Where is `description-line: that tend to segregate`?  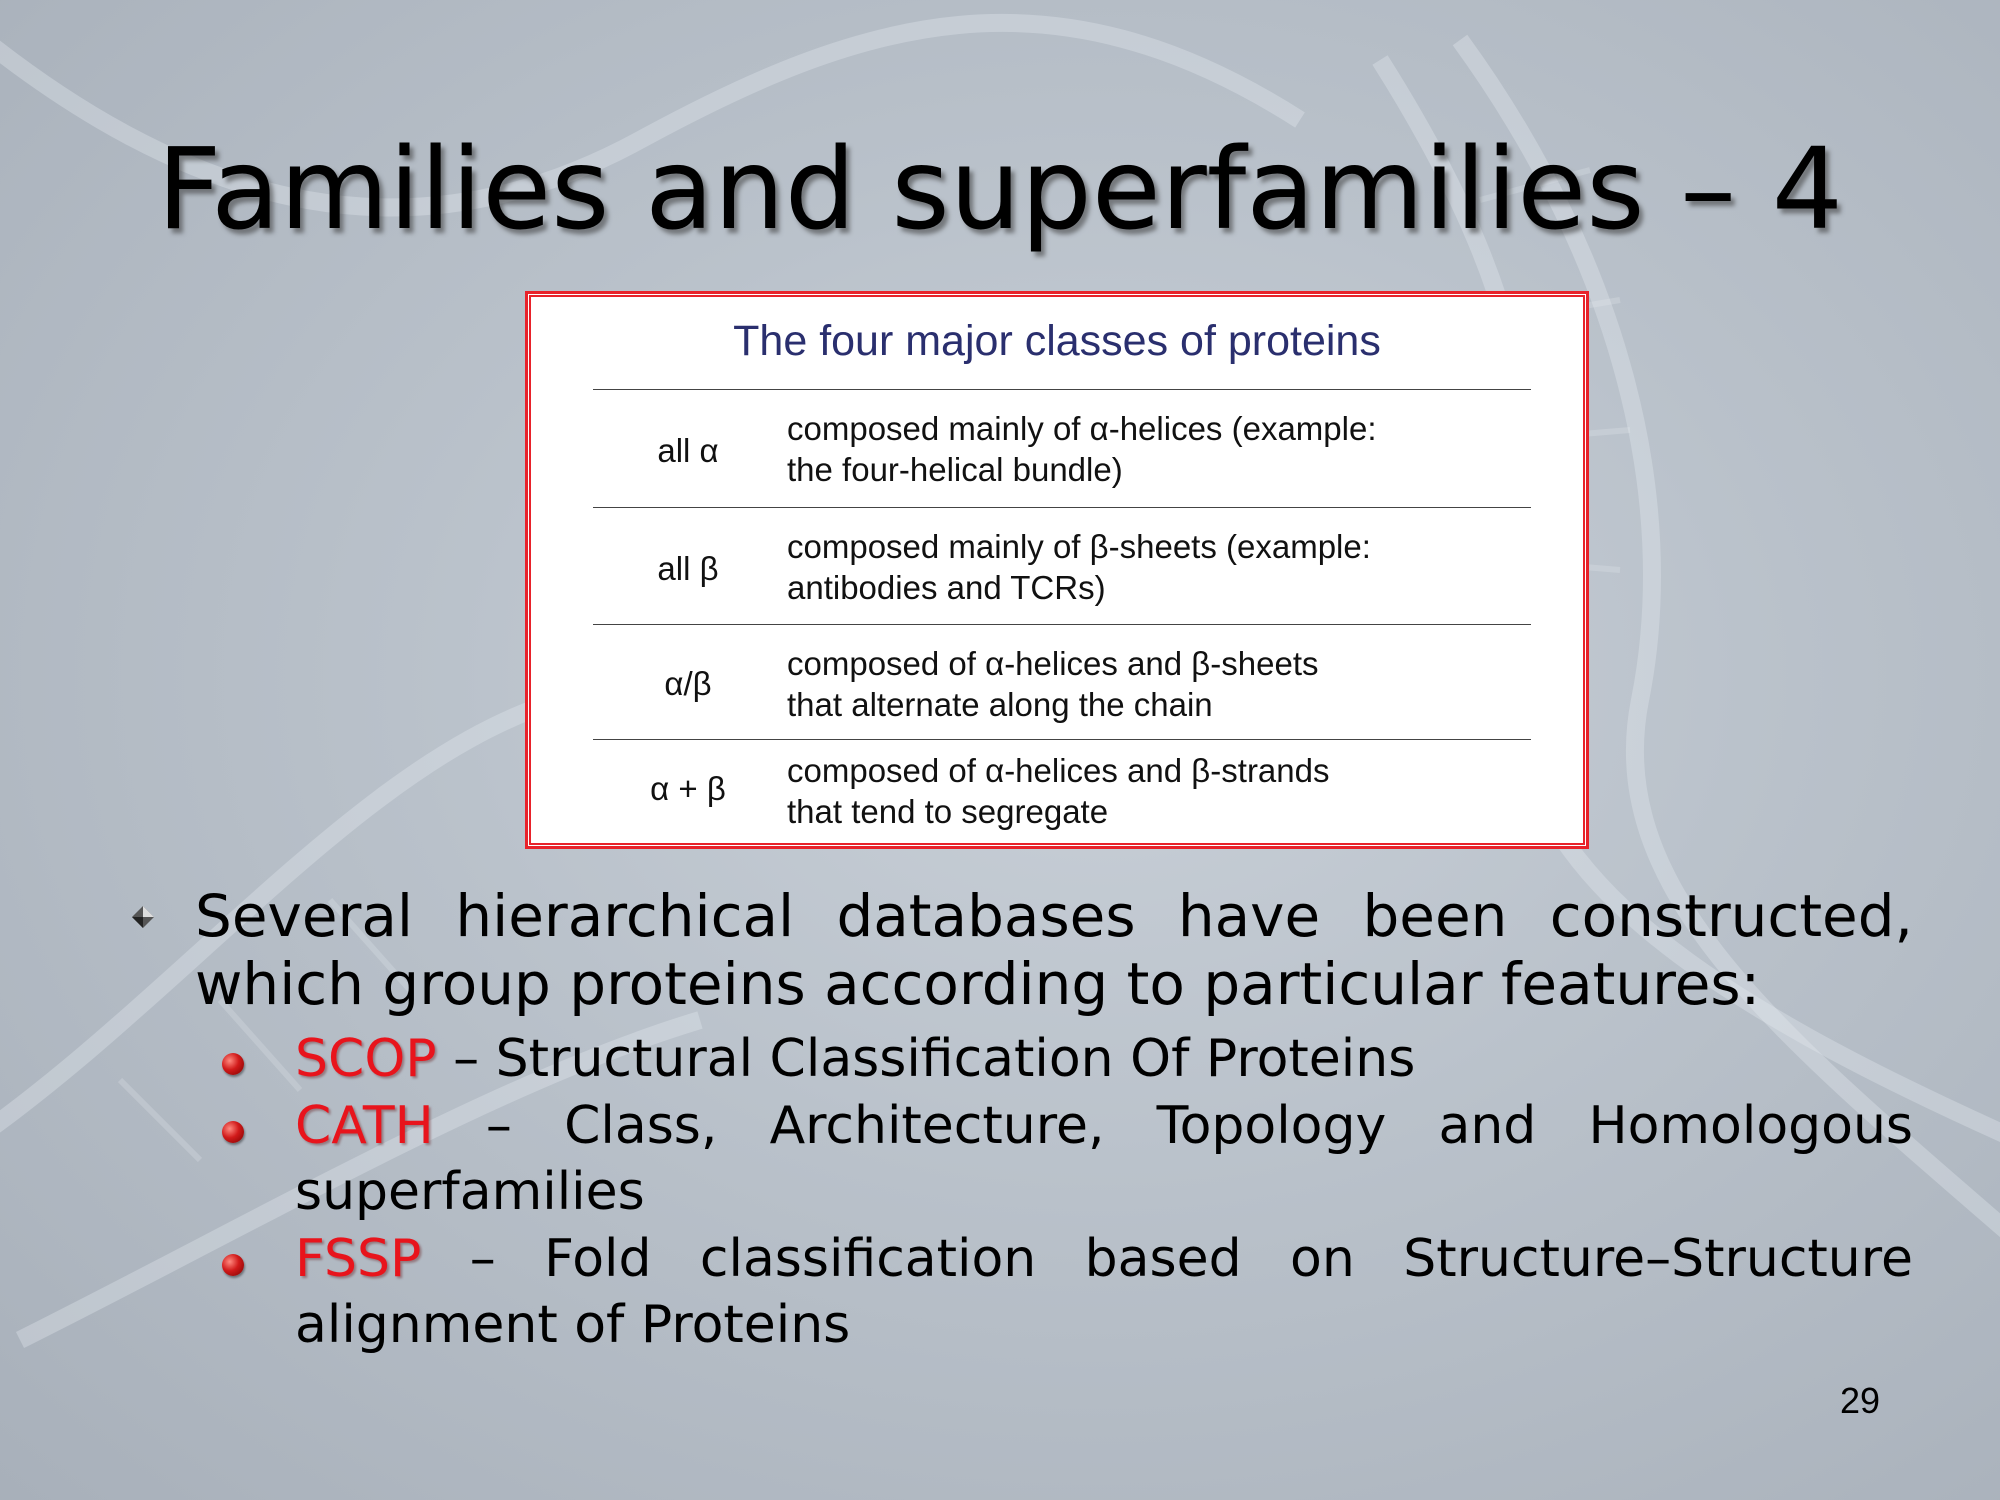
description-line: that tend to segregate is located at coordinates (948, 811).